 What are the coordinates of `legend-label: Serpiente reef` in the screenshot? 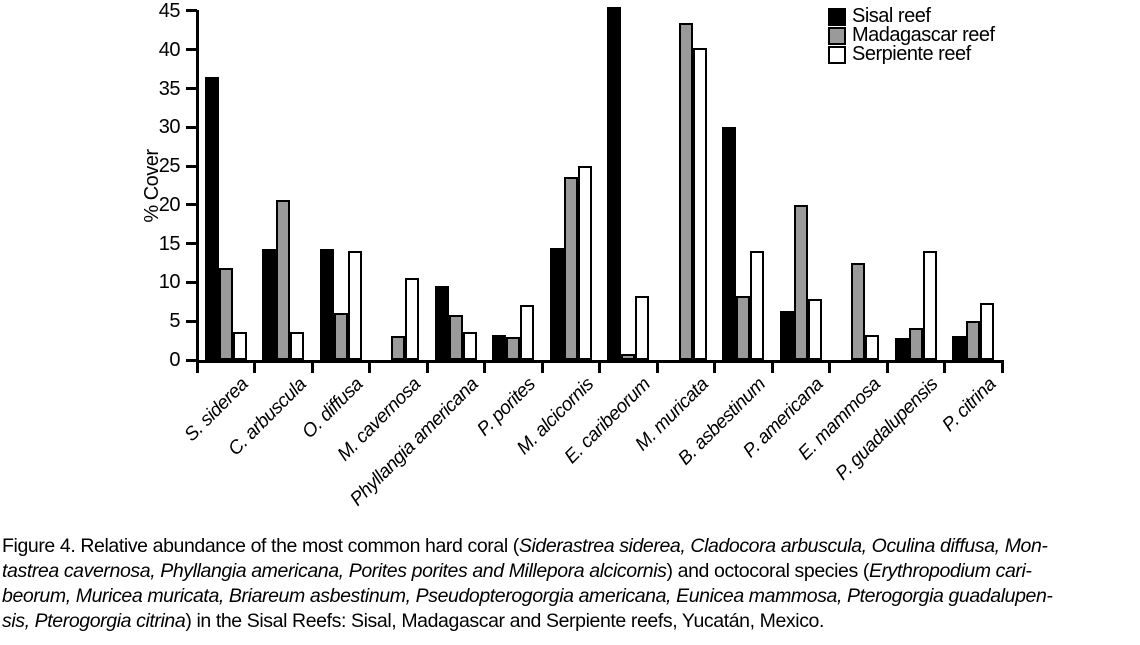 It's located at (911, 54).